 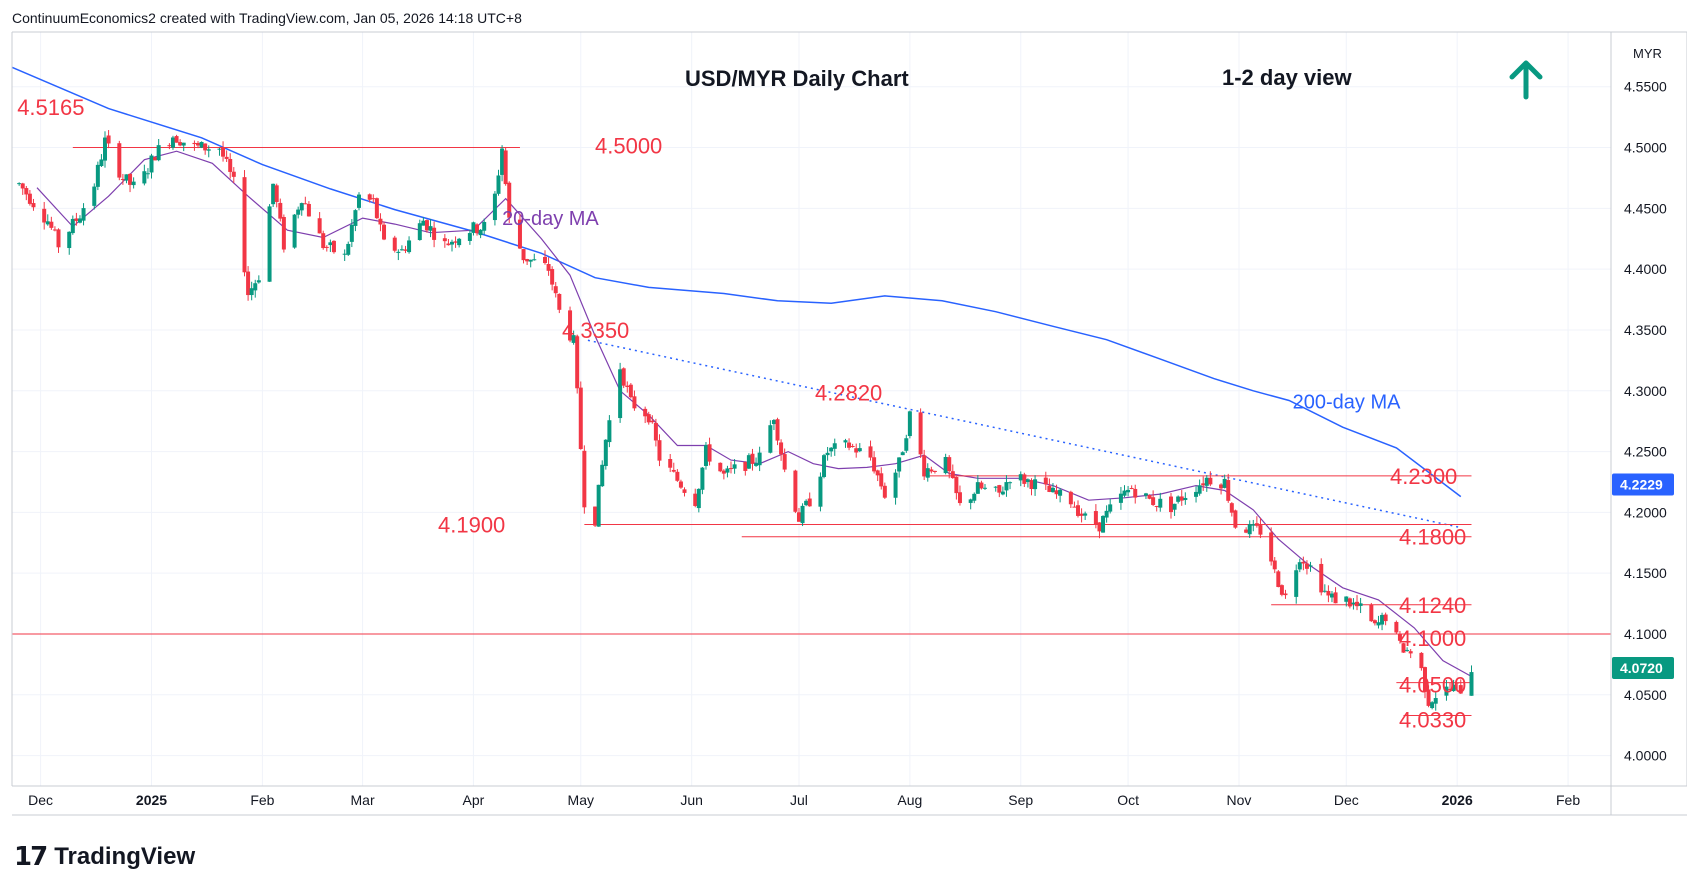 I want to click on ma-annotation: 20-day MA, so click(x=550, y=219).